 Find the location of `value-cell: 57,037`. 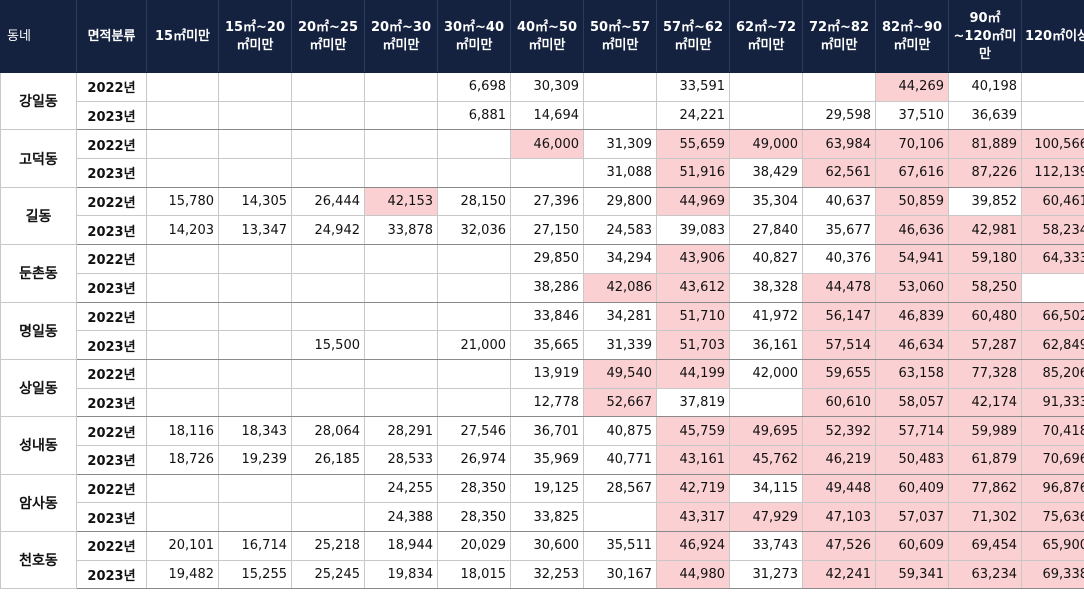

value-cell: 57,037 is located at coordinates (912, 517).